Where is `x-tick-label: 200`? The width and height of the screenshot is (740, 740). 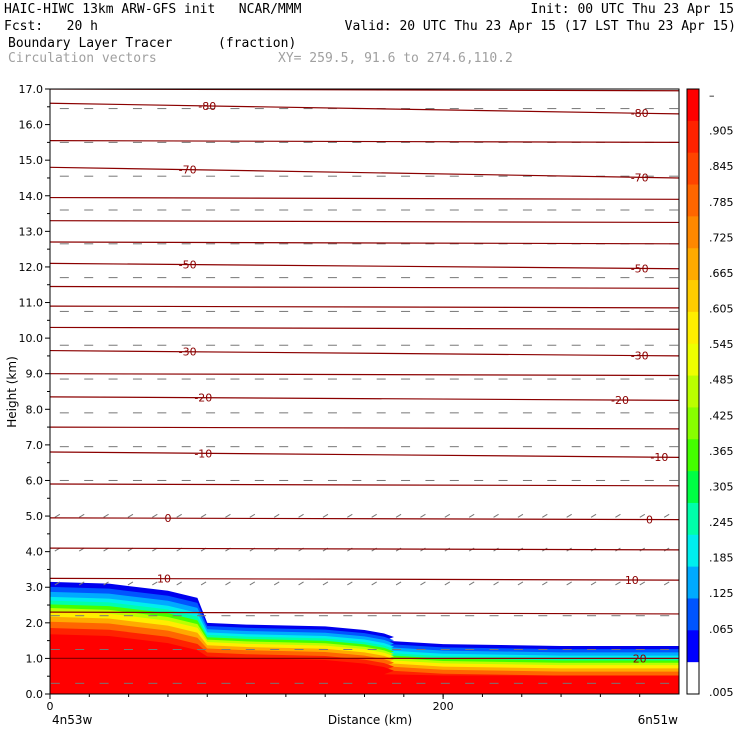 x-tick-label: 200 is located at coordinates (443, 706).